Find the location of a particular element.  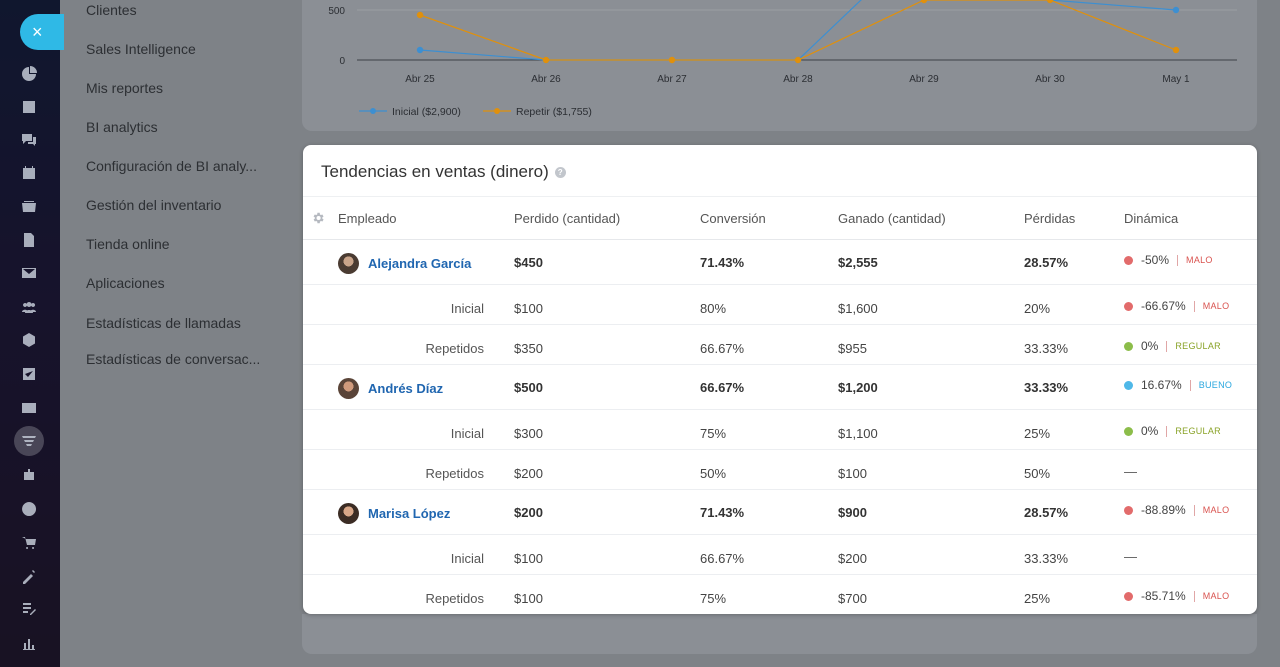

lost-amount: $450 is located at coordinates (528, 262).